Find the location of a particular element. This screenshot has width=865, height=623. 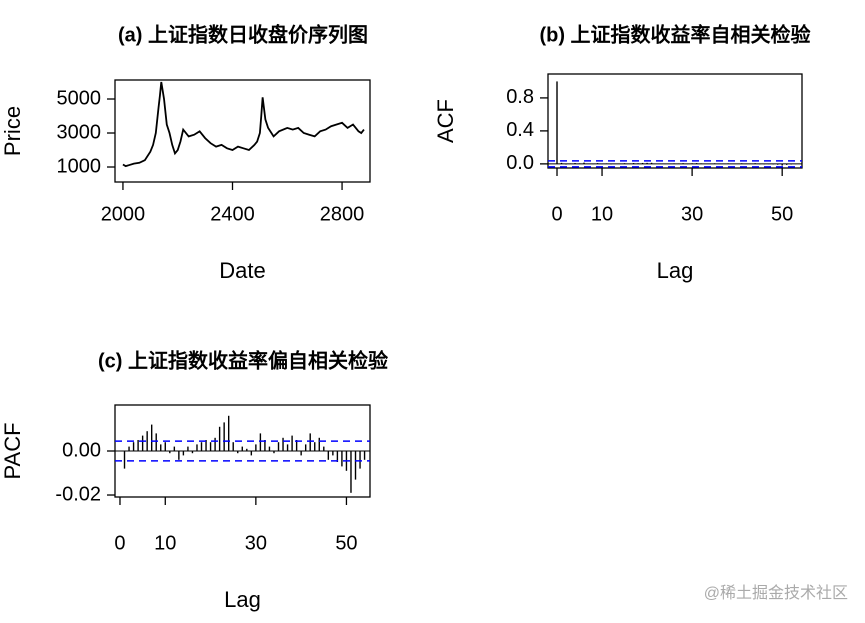

y-tick-label: -0.02 is located at coordinates (78, 494).